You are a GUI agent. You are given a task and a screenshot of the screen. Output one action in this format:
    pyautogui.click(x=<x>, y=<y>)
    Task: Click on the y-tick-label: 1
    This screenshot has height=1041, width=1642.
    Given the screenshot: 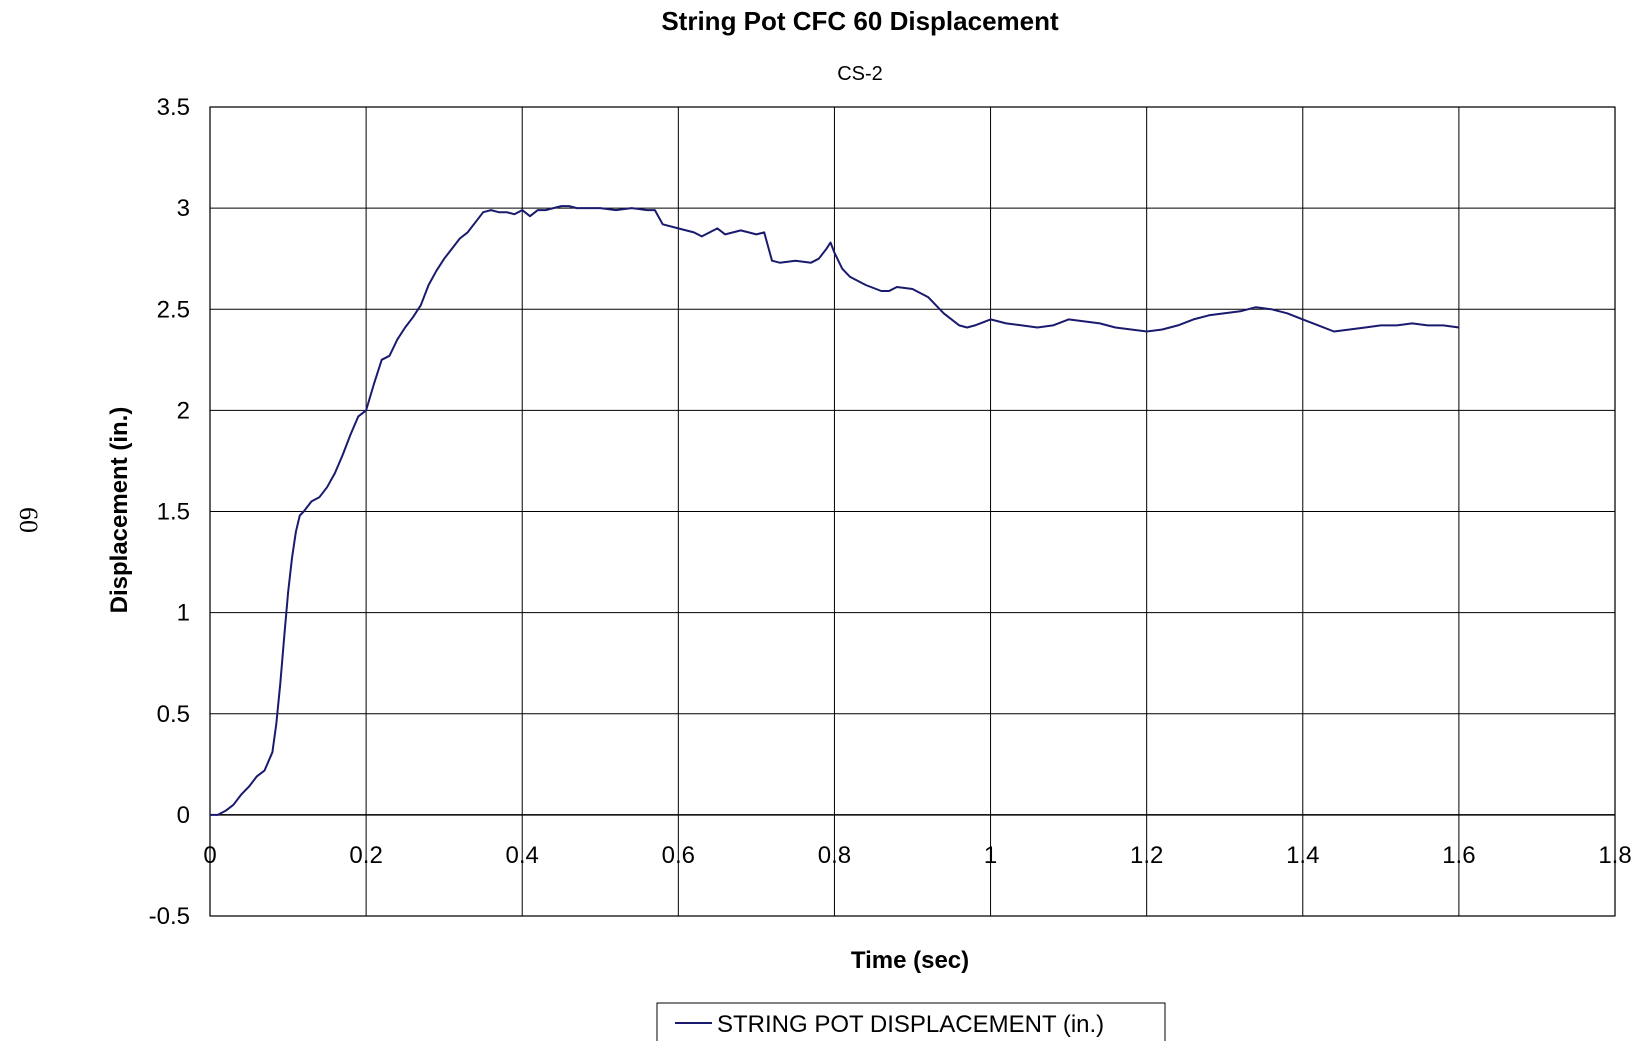 What is the action you would take?
    pyautogui.click(x=183, y=613)
    